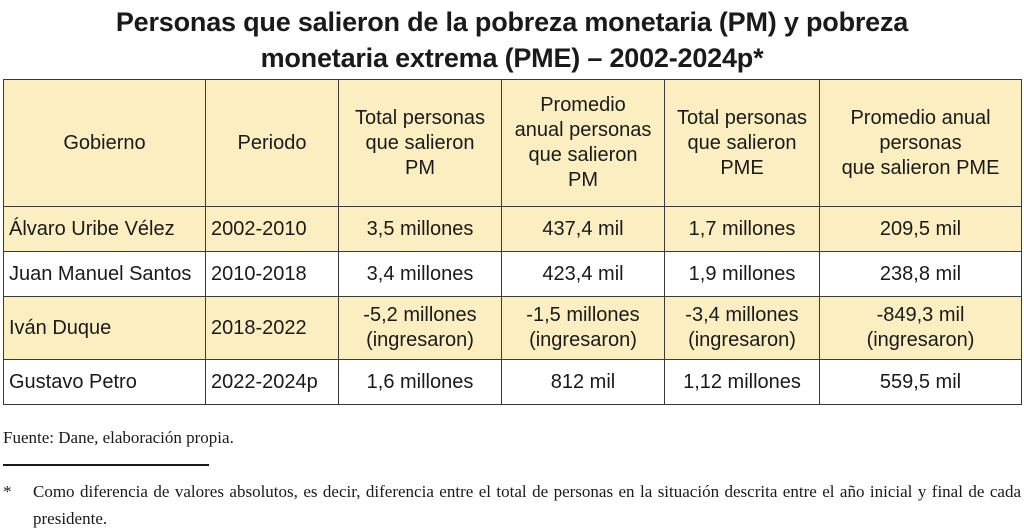 Image resolution: width=1024 pixels, height=532 pixels. What do you see at coordinates (7, 491) in the screenshot?
I see `footnote-mark: *` at bounding box center [7, 491].